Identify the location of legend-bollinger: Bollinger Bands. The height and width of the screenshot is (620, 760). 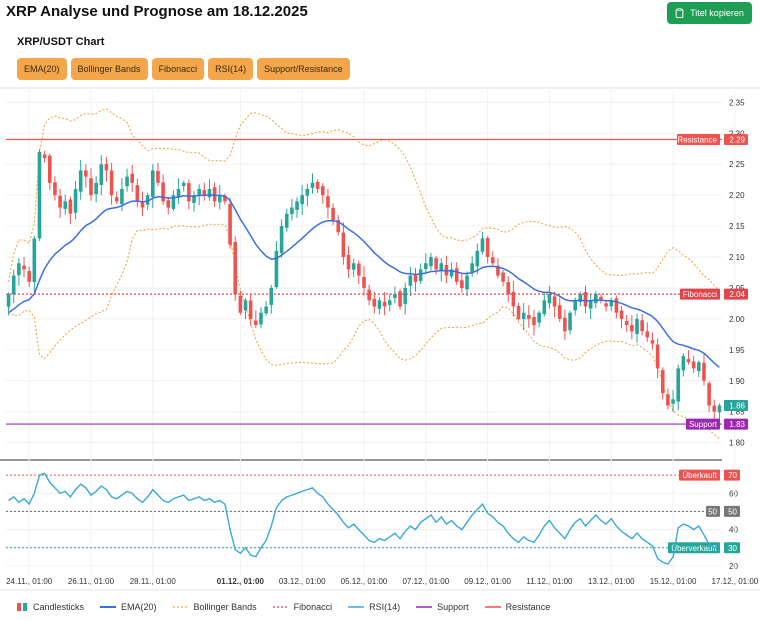
(214, 607).